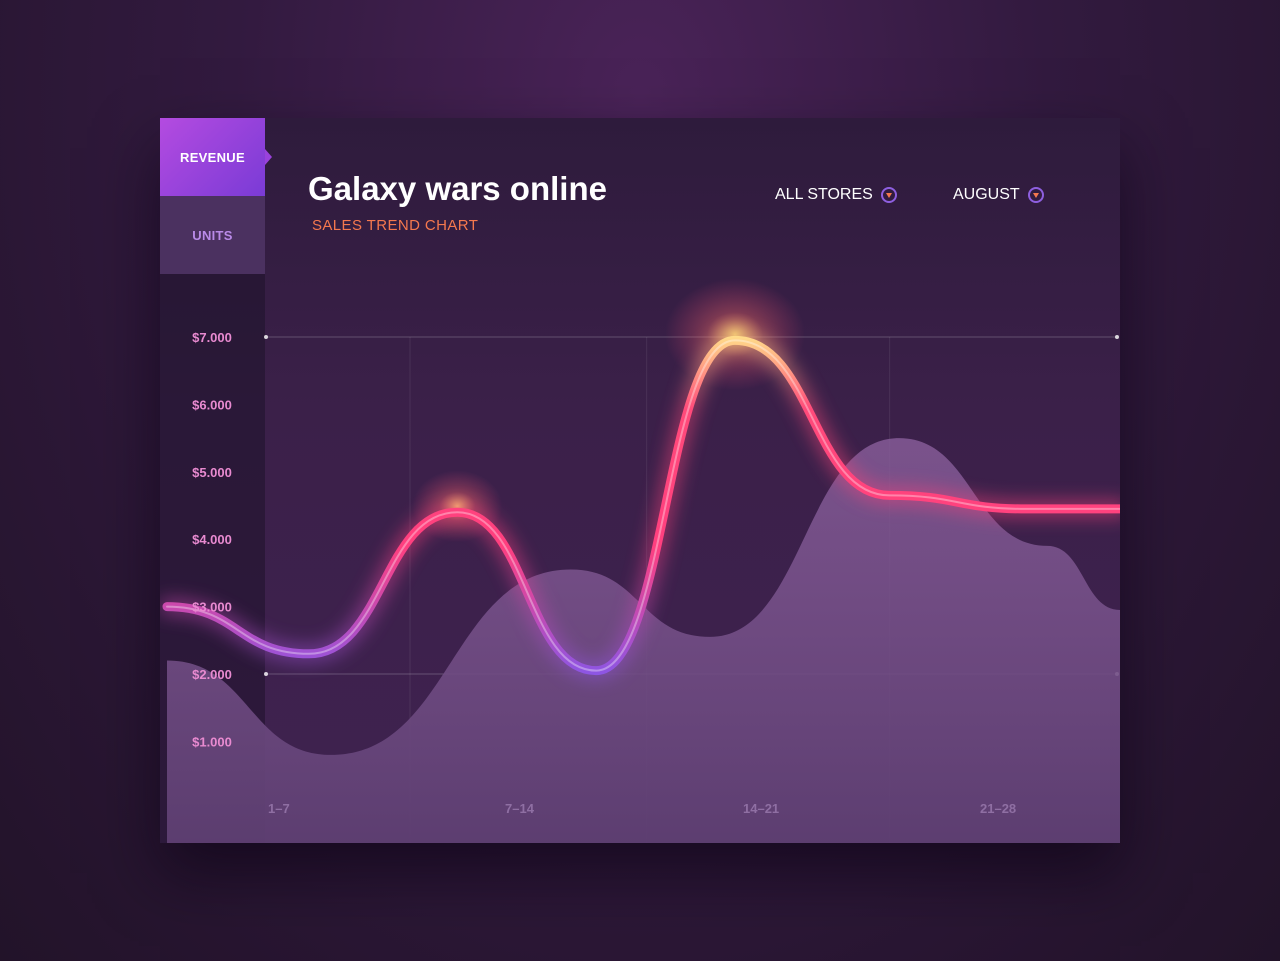  What do you see at coordinates (824, 194) in the screenshot?
I see `store-dropdown-label: ALL STORES` at bounding box center [824, 194].